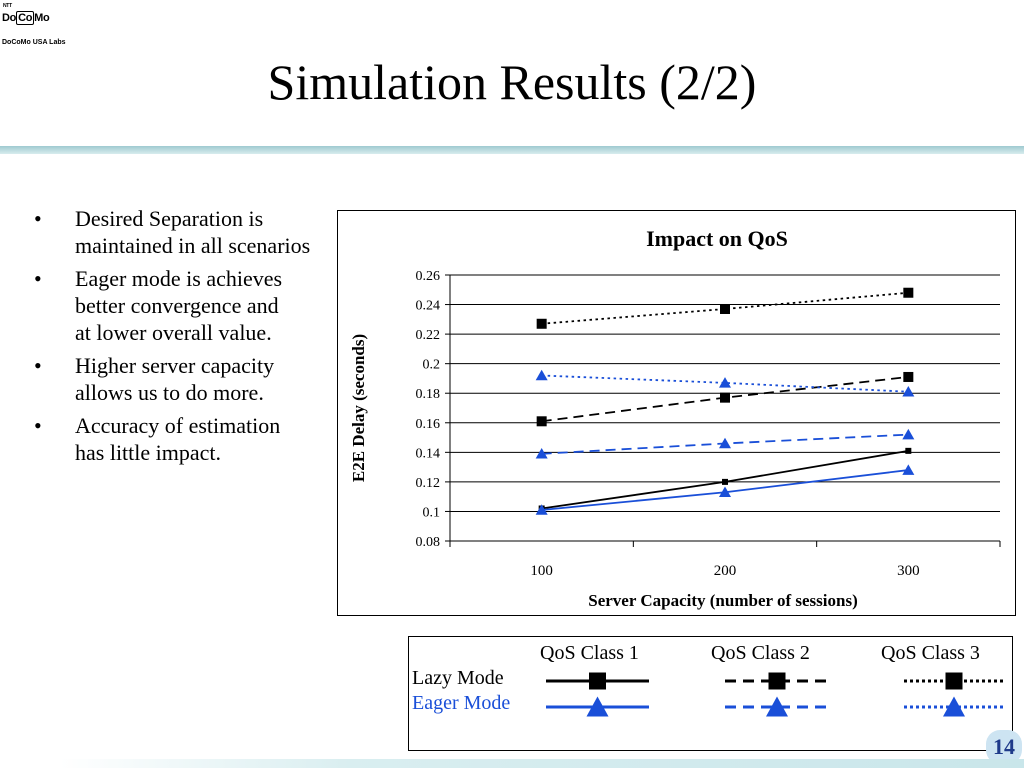 The image size is (1024, 768). Describe the element at coordinates (542, 763) in the screenshot. I see `footer-divider` at that location.